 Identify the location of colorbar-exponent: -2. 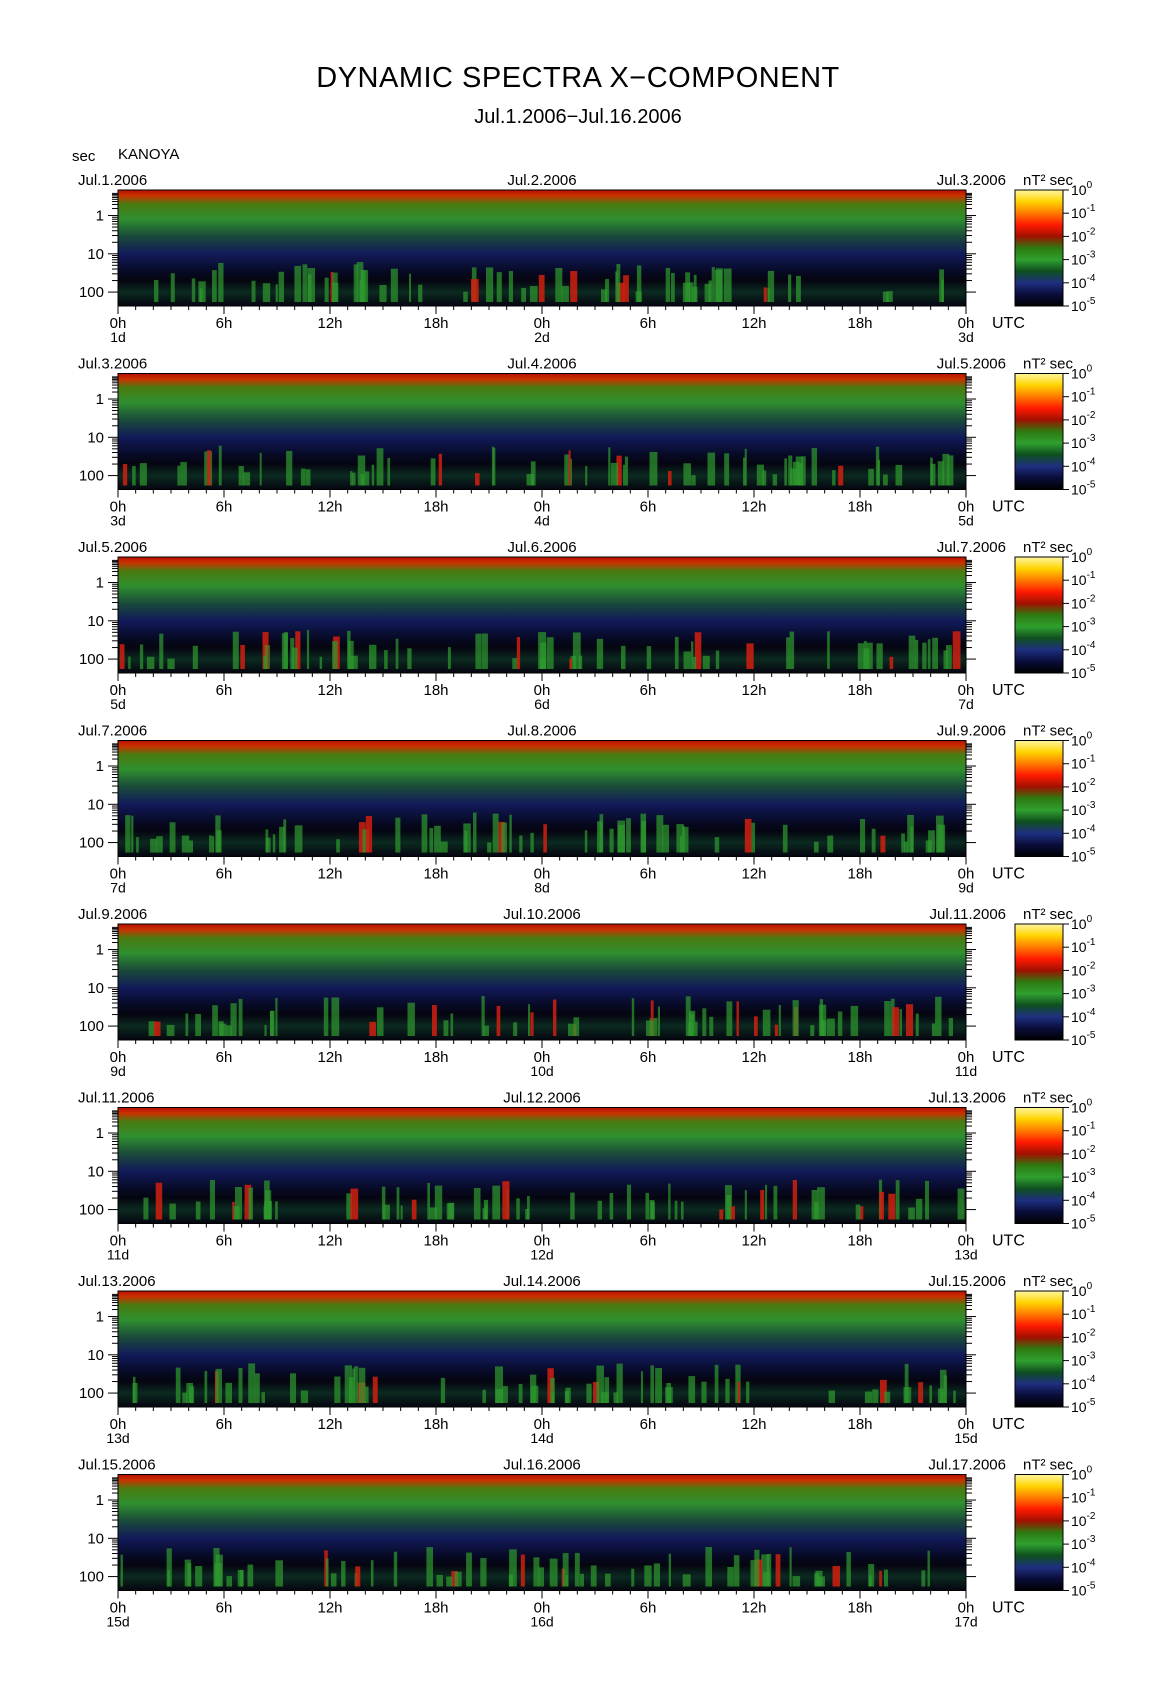
(1091, 415).